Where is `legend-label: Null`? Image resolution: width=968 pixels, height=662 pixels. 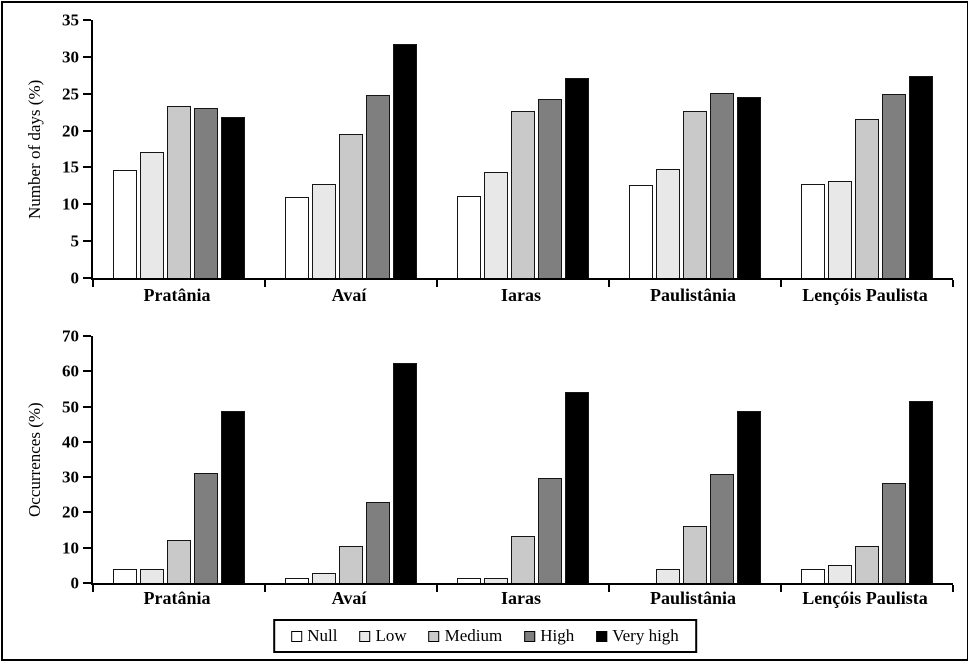 legend-label: Null is located at coordinates (322, 635).